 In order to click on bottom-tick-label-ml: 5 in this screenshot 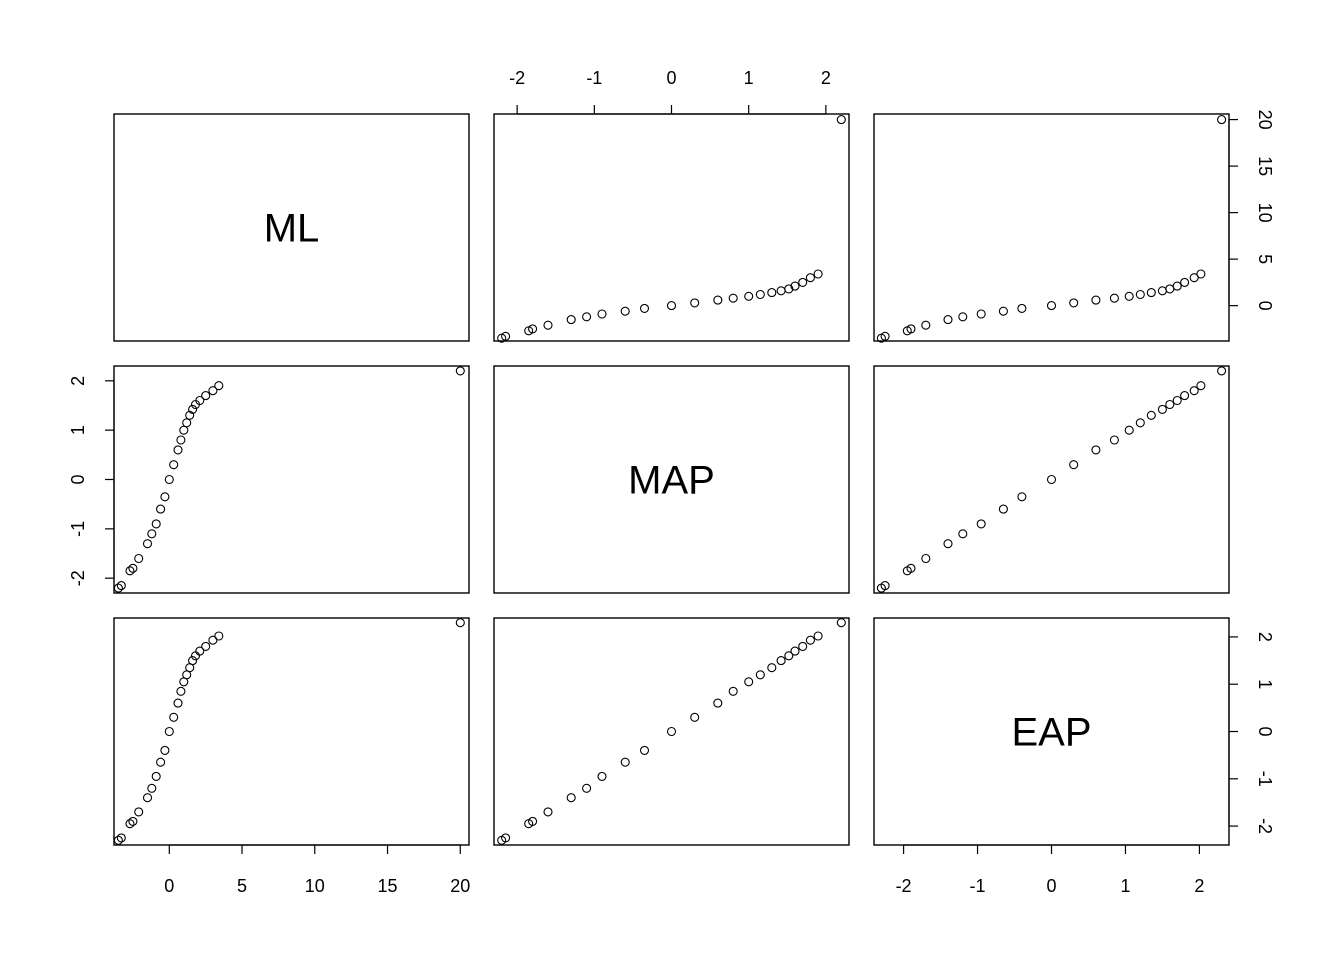, I will do `click(242, 886)`.